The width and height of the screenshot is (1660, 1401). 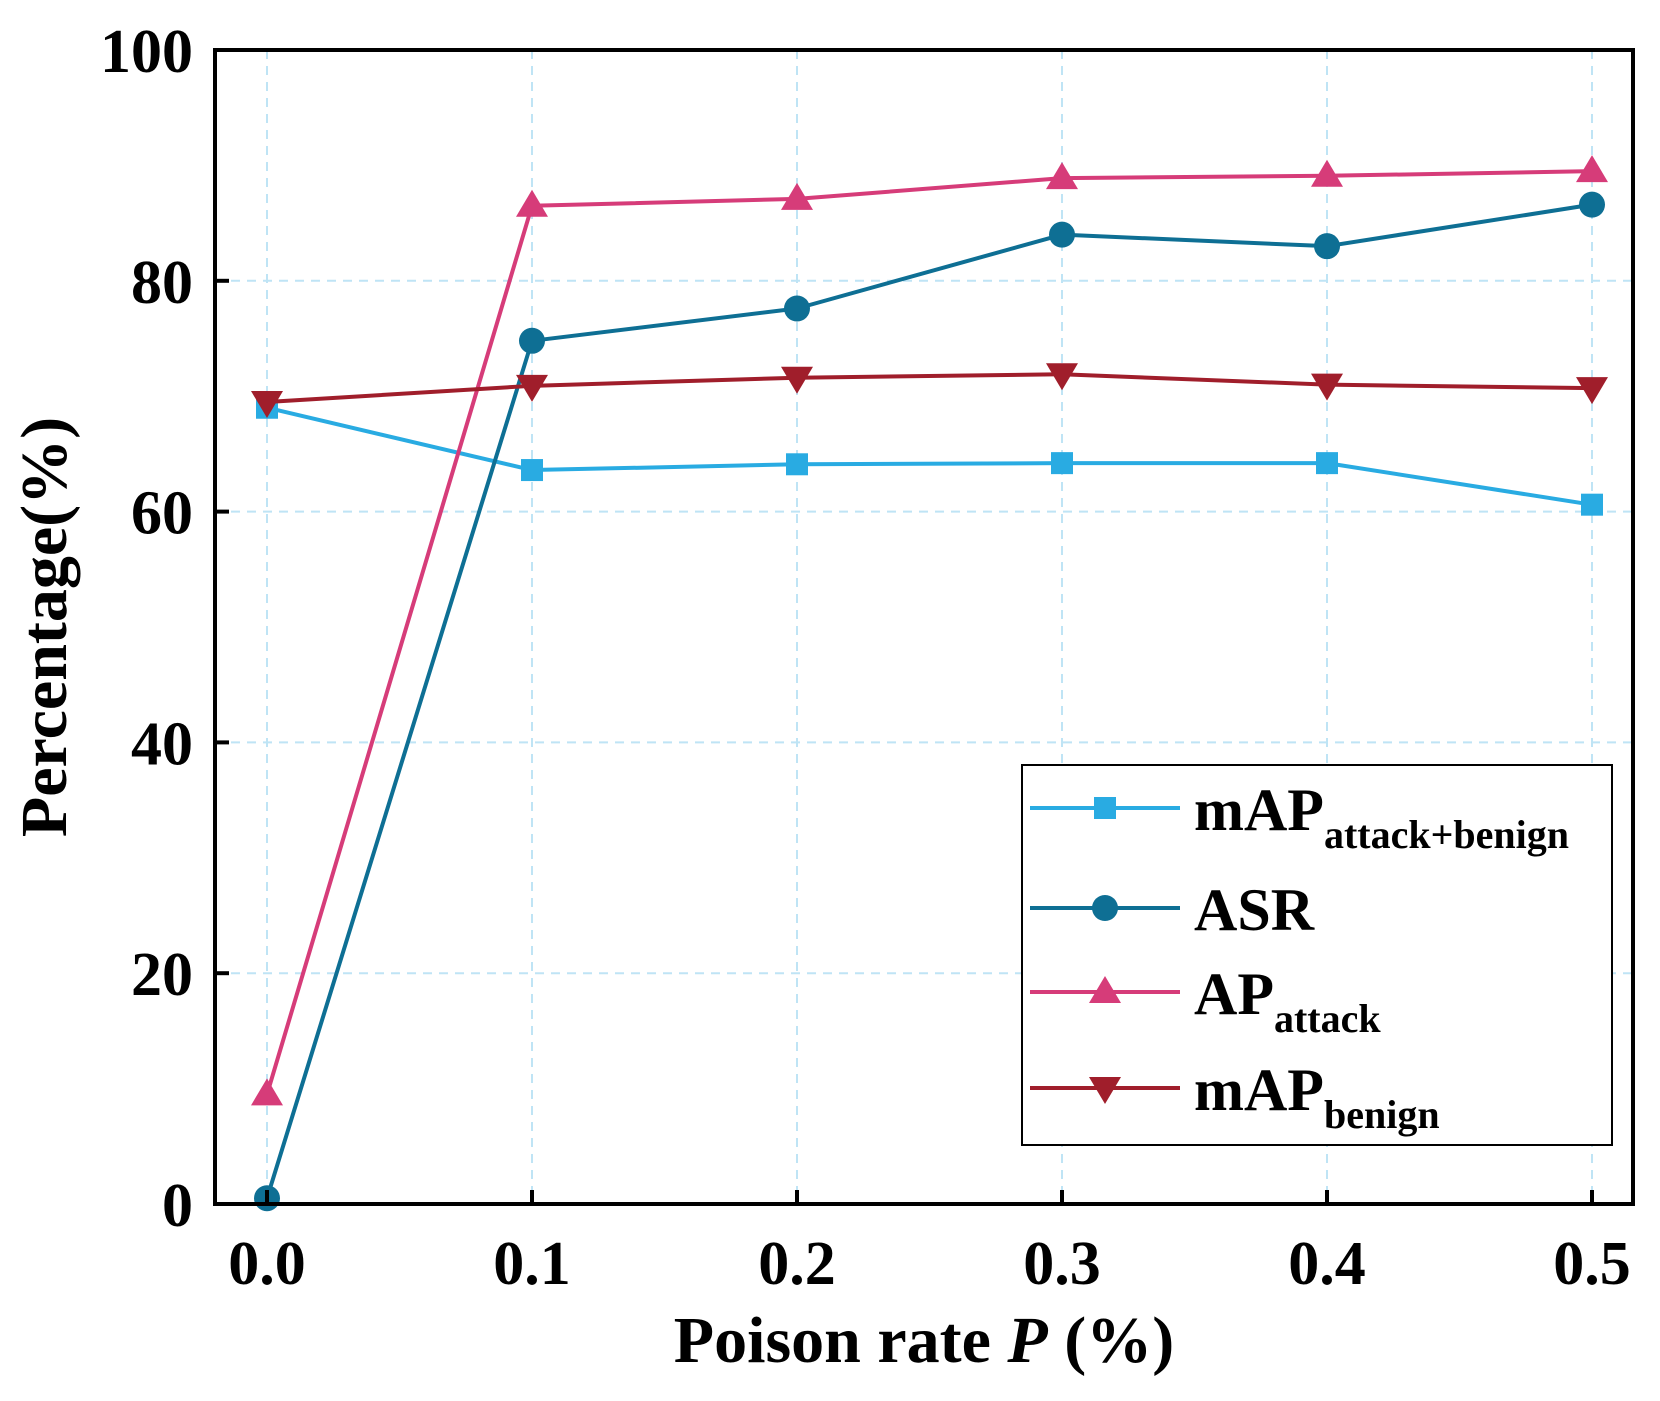 I want to click on x-axis-title-prefix: Poison rate, so click(x=841, y=1340).